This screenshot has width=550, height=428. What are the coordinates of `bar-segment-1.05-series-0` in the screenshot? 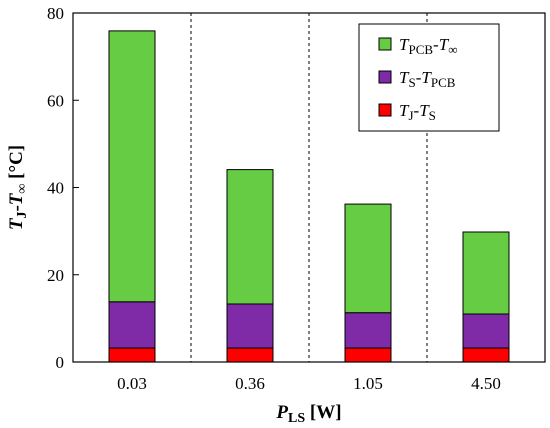 It's located at (368, 355).